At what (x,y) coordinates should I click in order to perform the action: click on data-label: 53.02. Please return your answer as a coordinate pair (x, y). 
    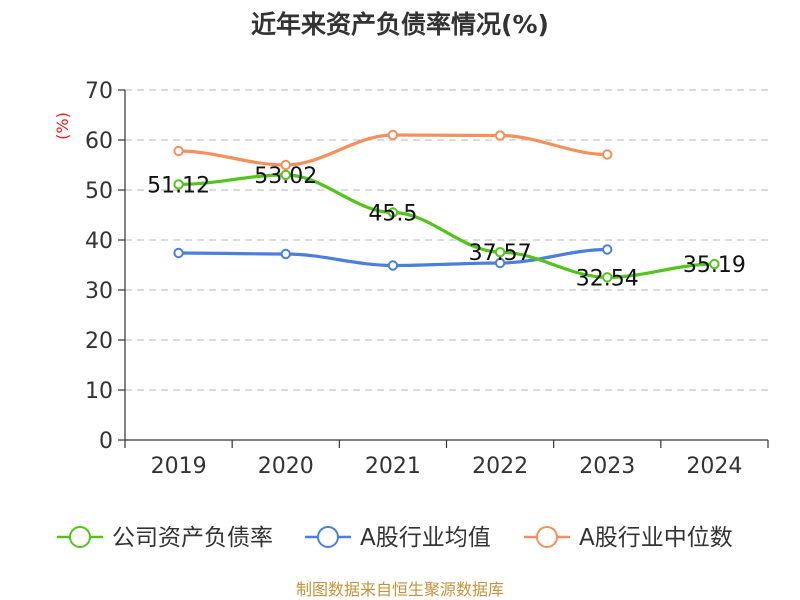
    Looking at the image, I should click on (285, 176).